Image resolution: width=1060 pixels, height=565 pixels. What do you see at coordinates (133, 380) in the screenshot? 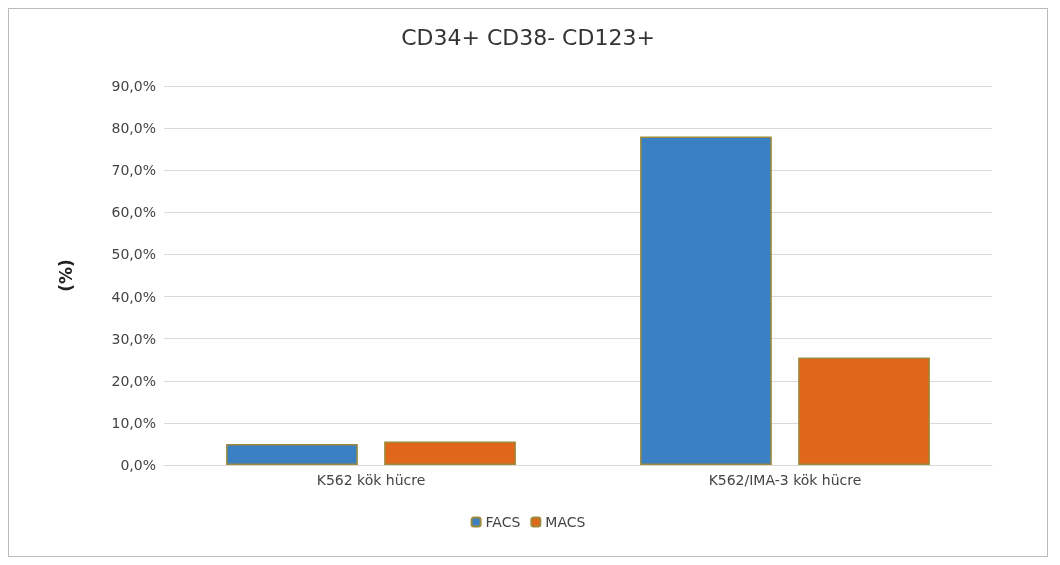
I see `y-tick-label: 20,0%` at bounding box center [133, 380].